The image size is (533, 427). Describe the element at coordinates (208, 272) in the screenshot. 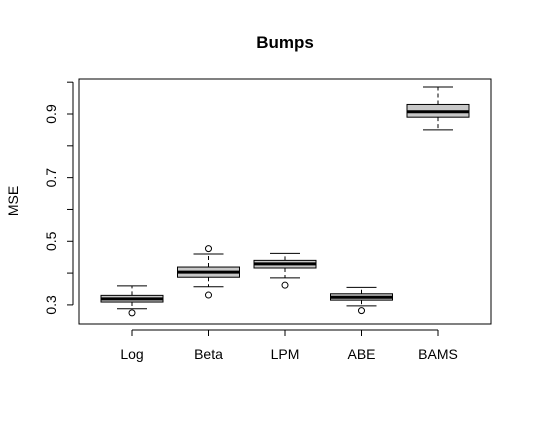

I see `box-group-beta` at that location.